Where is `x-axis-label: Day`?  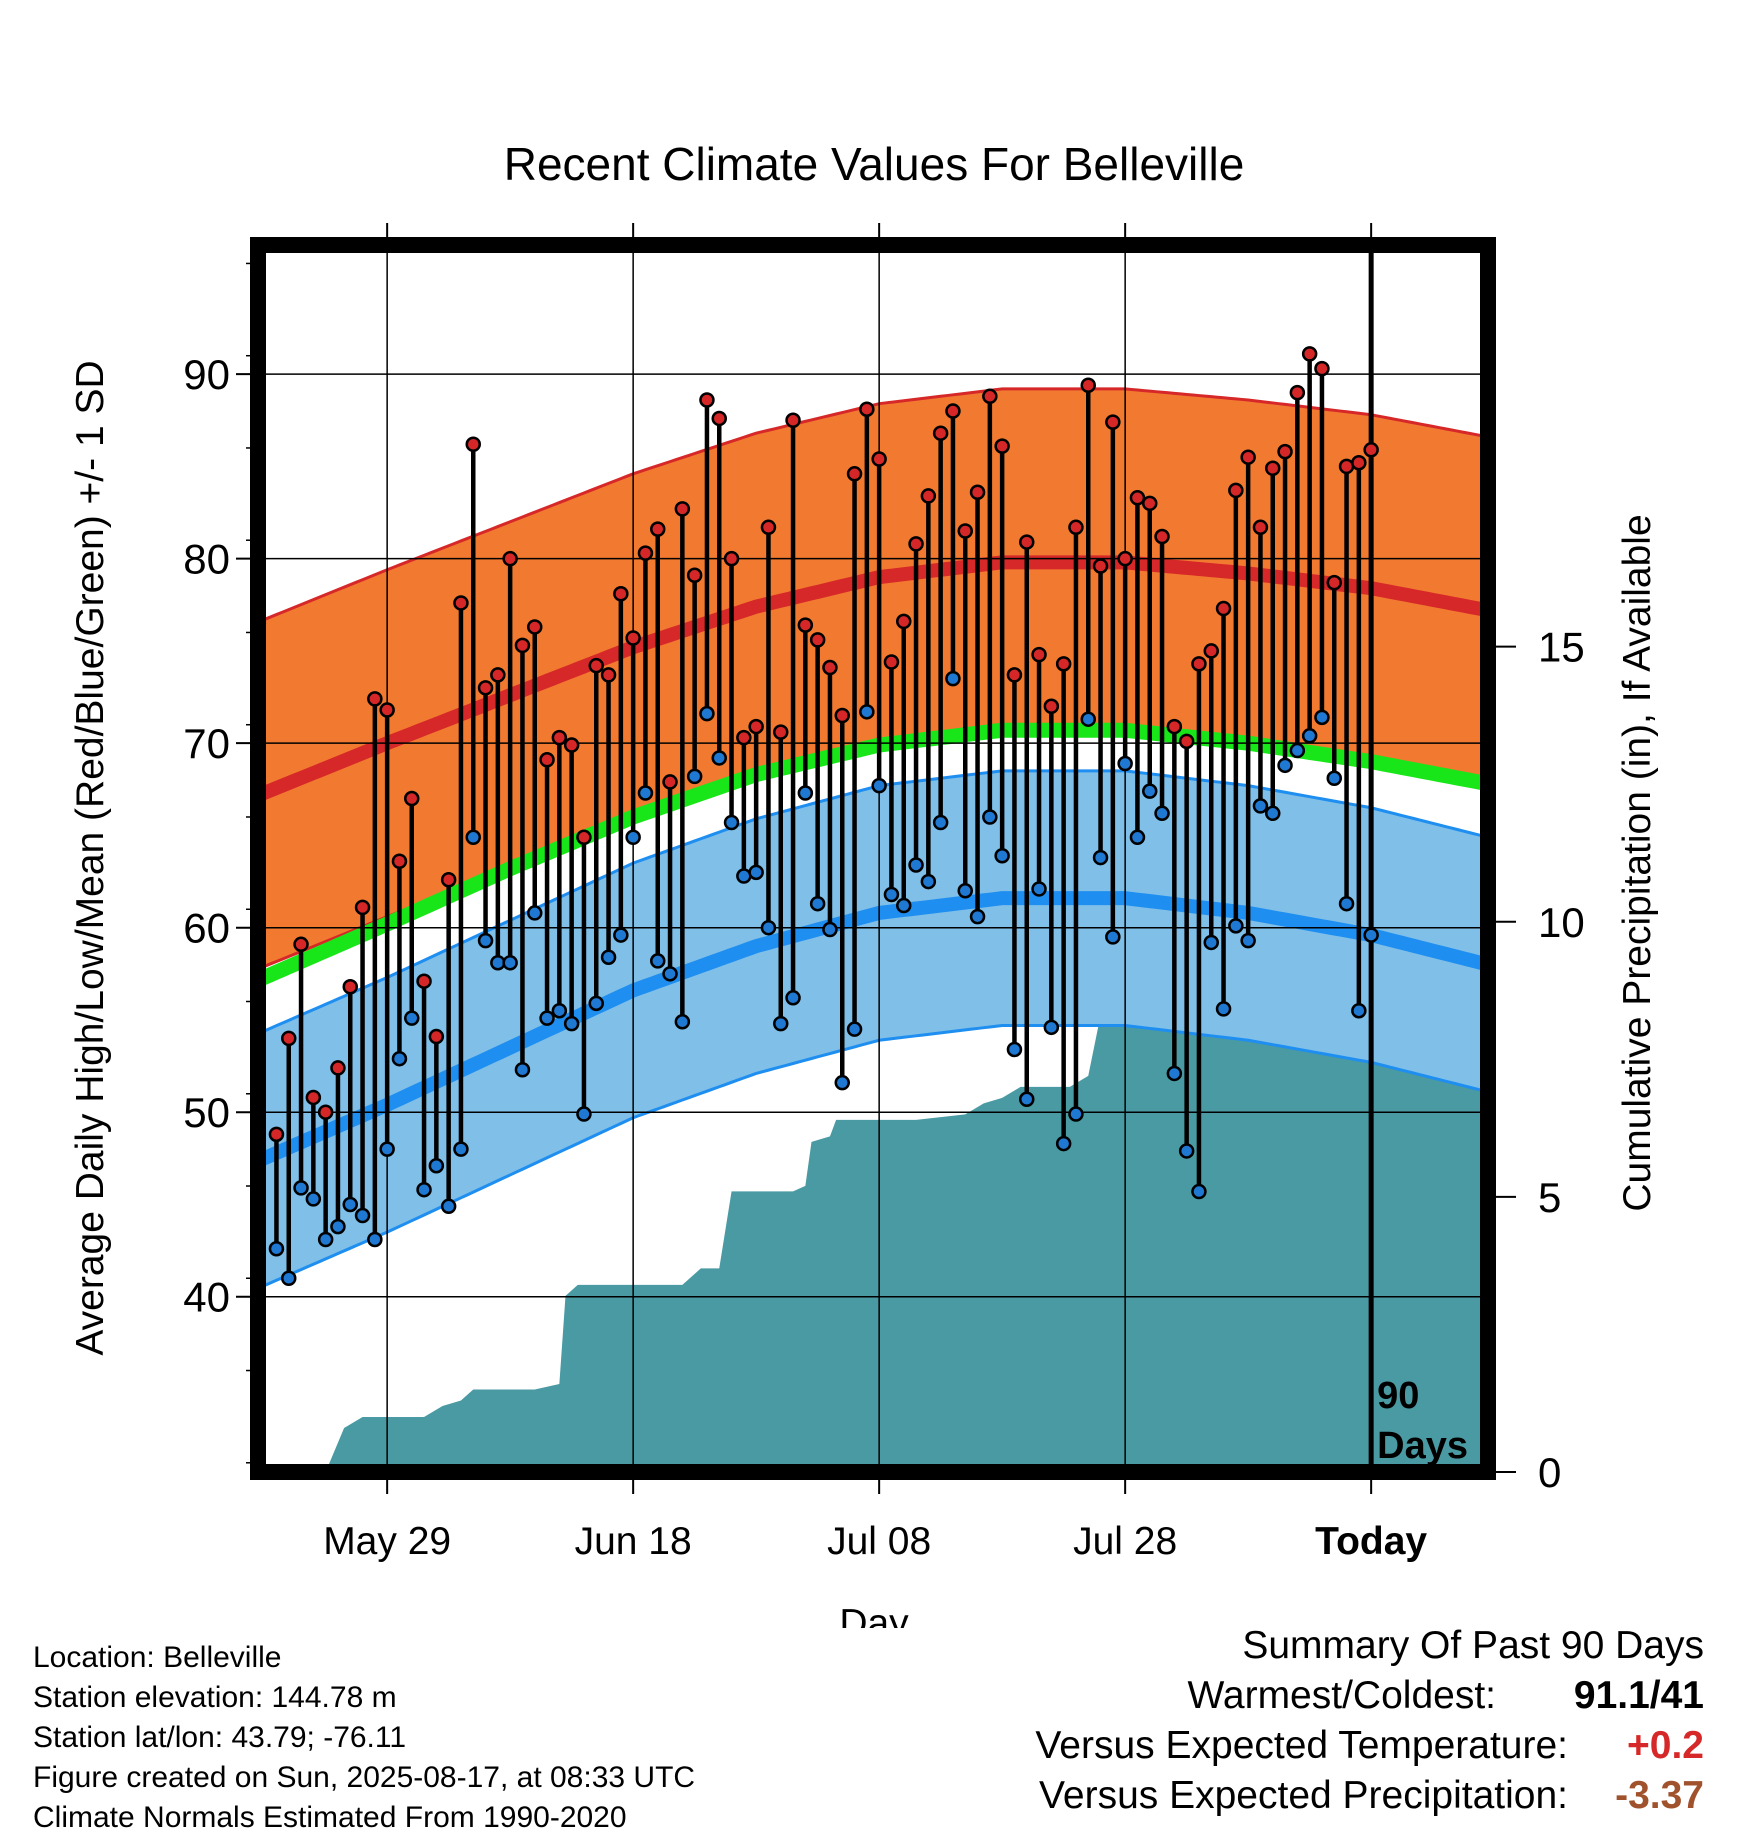 x-axis-label: Day is located at coordinates (874, 1615).